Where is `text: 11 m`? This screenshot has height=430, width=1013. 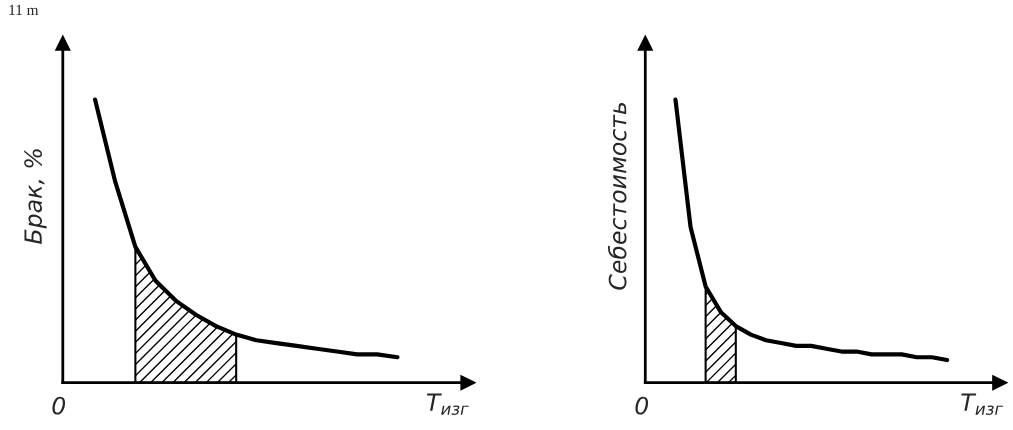 text: 11 m is located at coordinates (24, 9).